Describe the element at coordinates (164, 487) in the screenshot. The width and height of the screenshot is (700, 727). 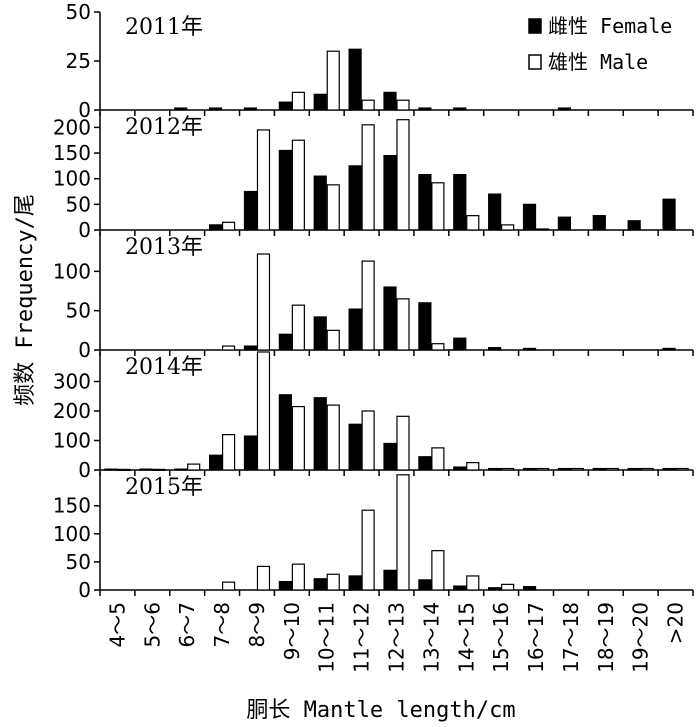
I see `panel-title: 2015年` at that location.